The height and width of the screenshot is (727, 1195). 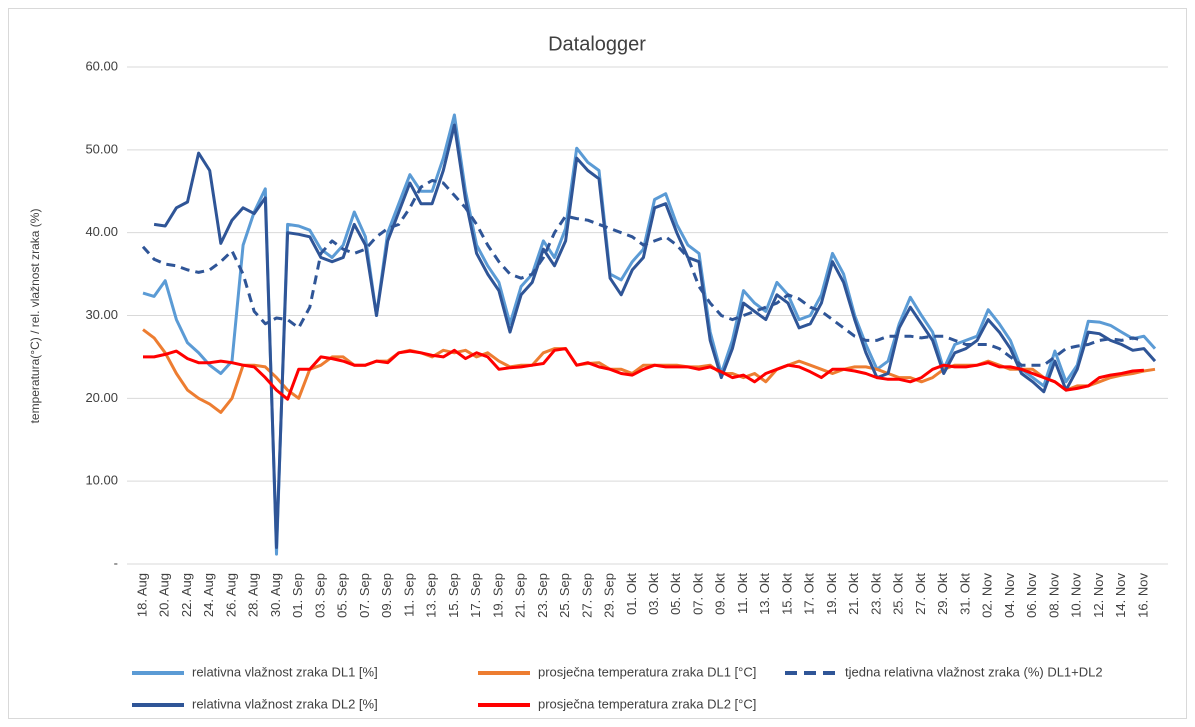 I want to click on x-tick-label: 31. Okt, so click(x=964, y=594).